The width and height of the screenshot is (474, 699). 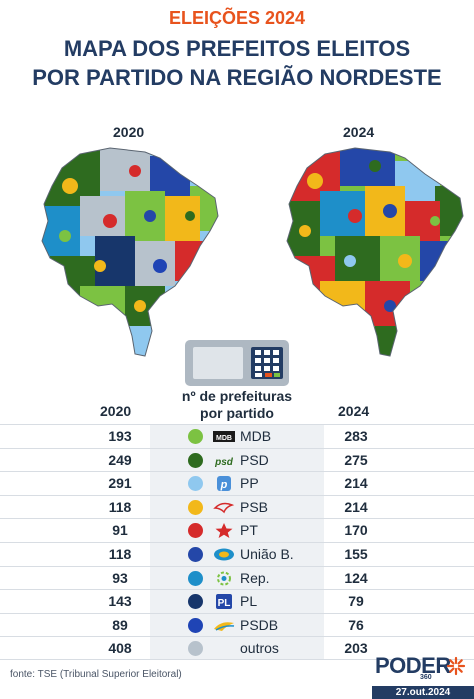 I want to click on table-row: 118 União B. 155, so click(x=237, y=553).